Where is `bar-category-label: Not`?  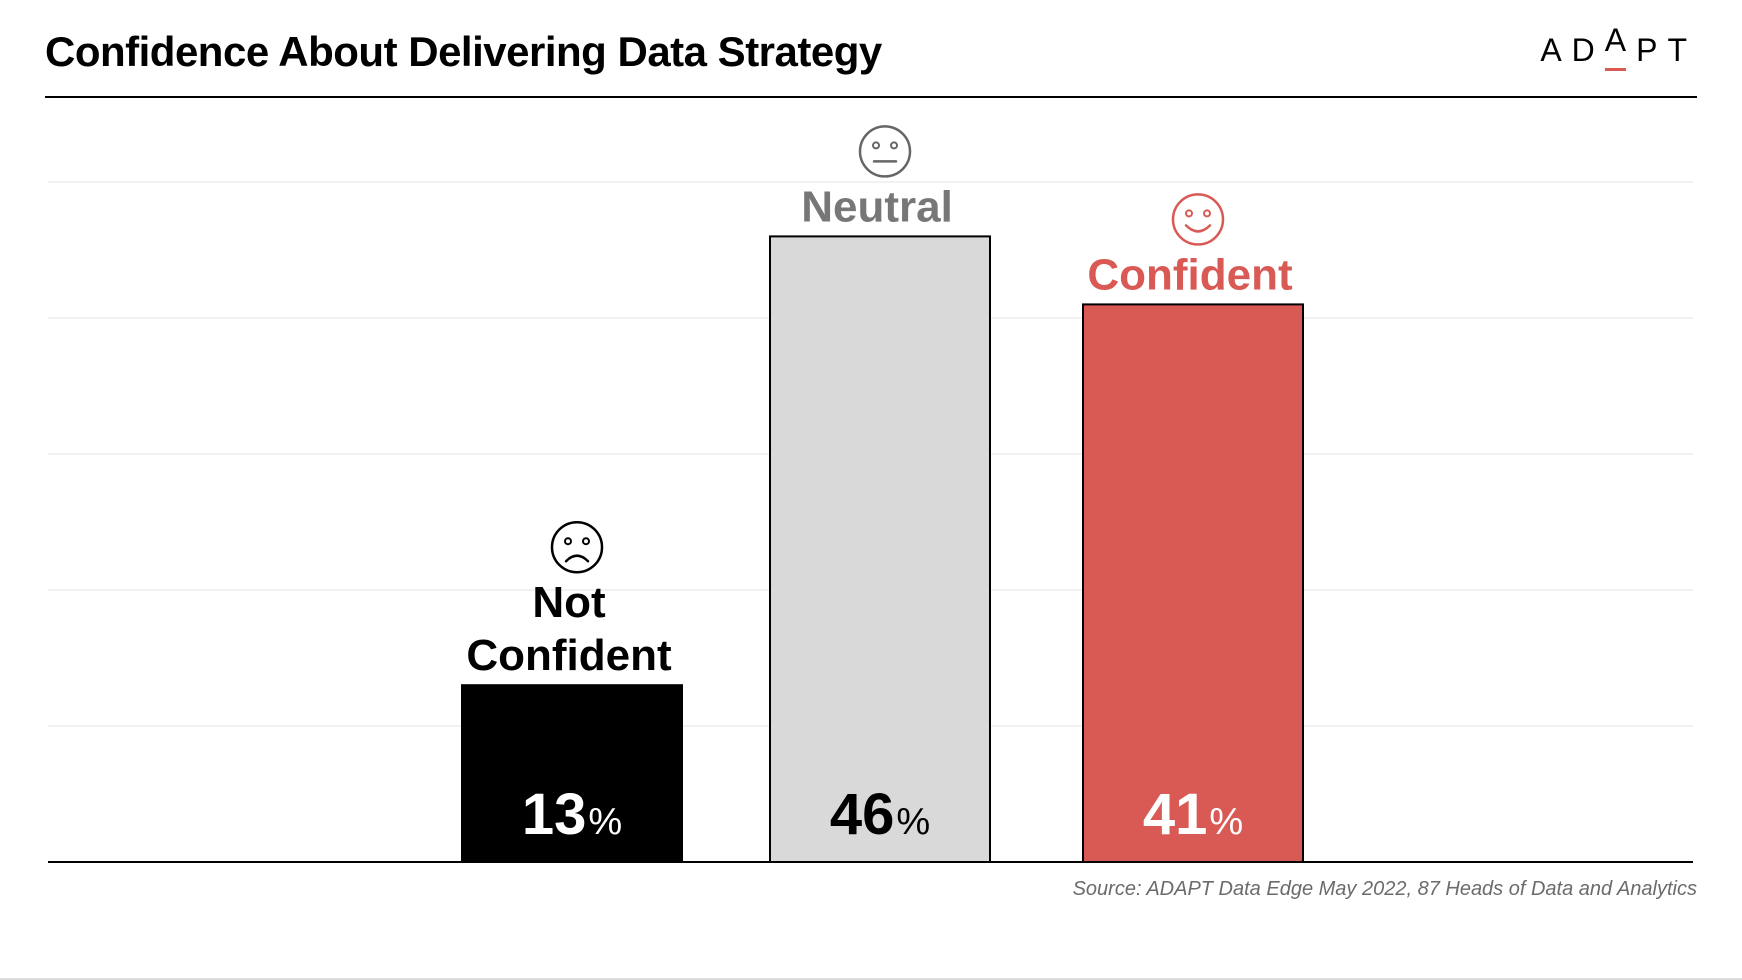 bar-category-label: Not is located at coordinates (569, 602).